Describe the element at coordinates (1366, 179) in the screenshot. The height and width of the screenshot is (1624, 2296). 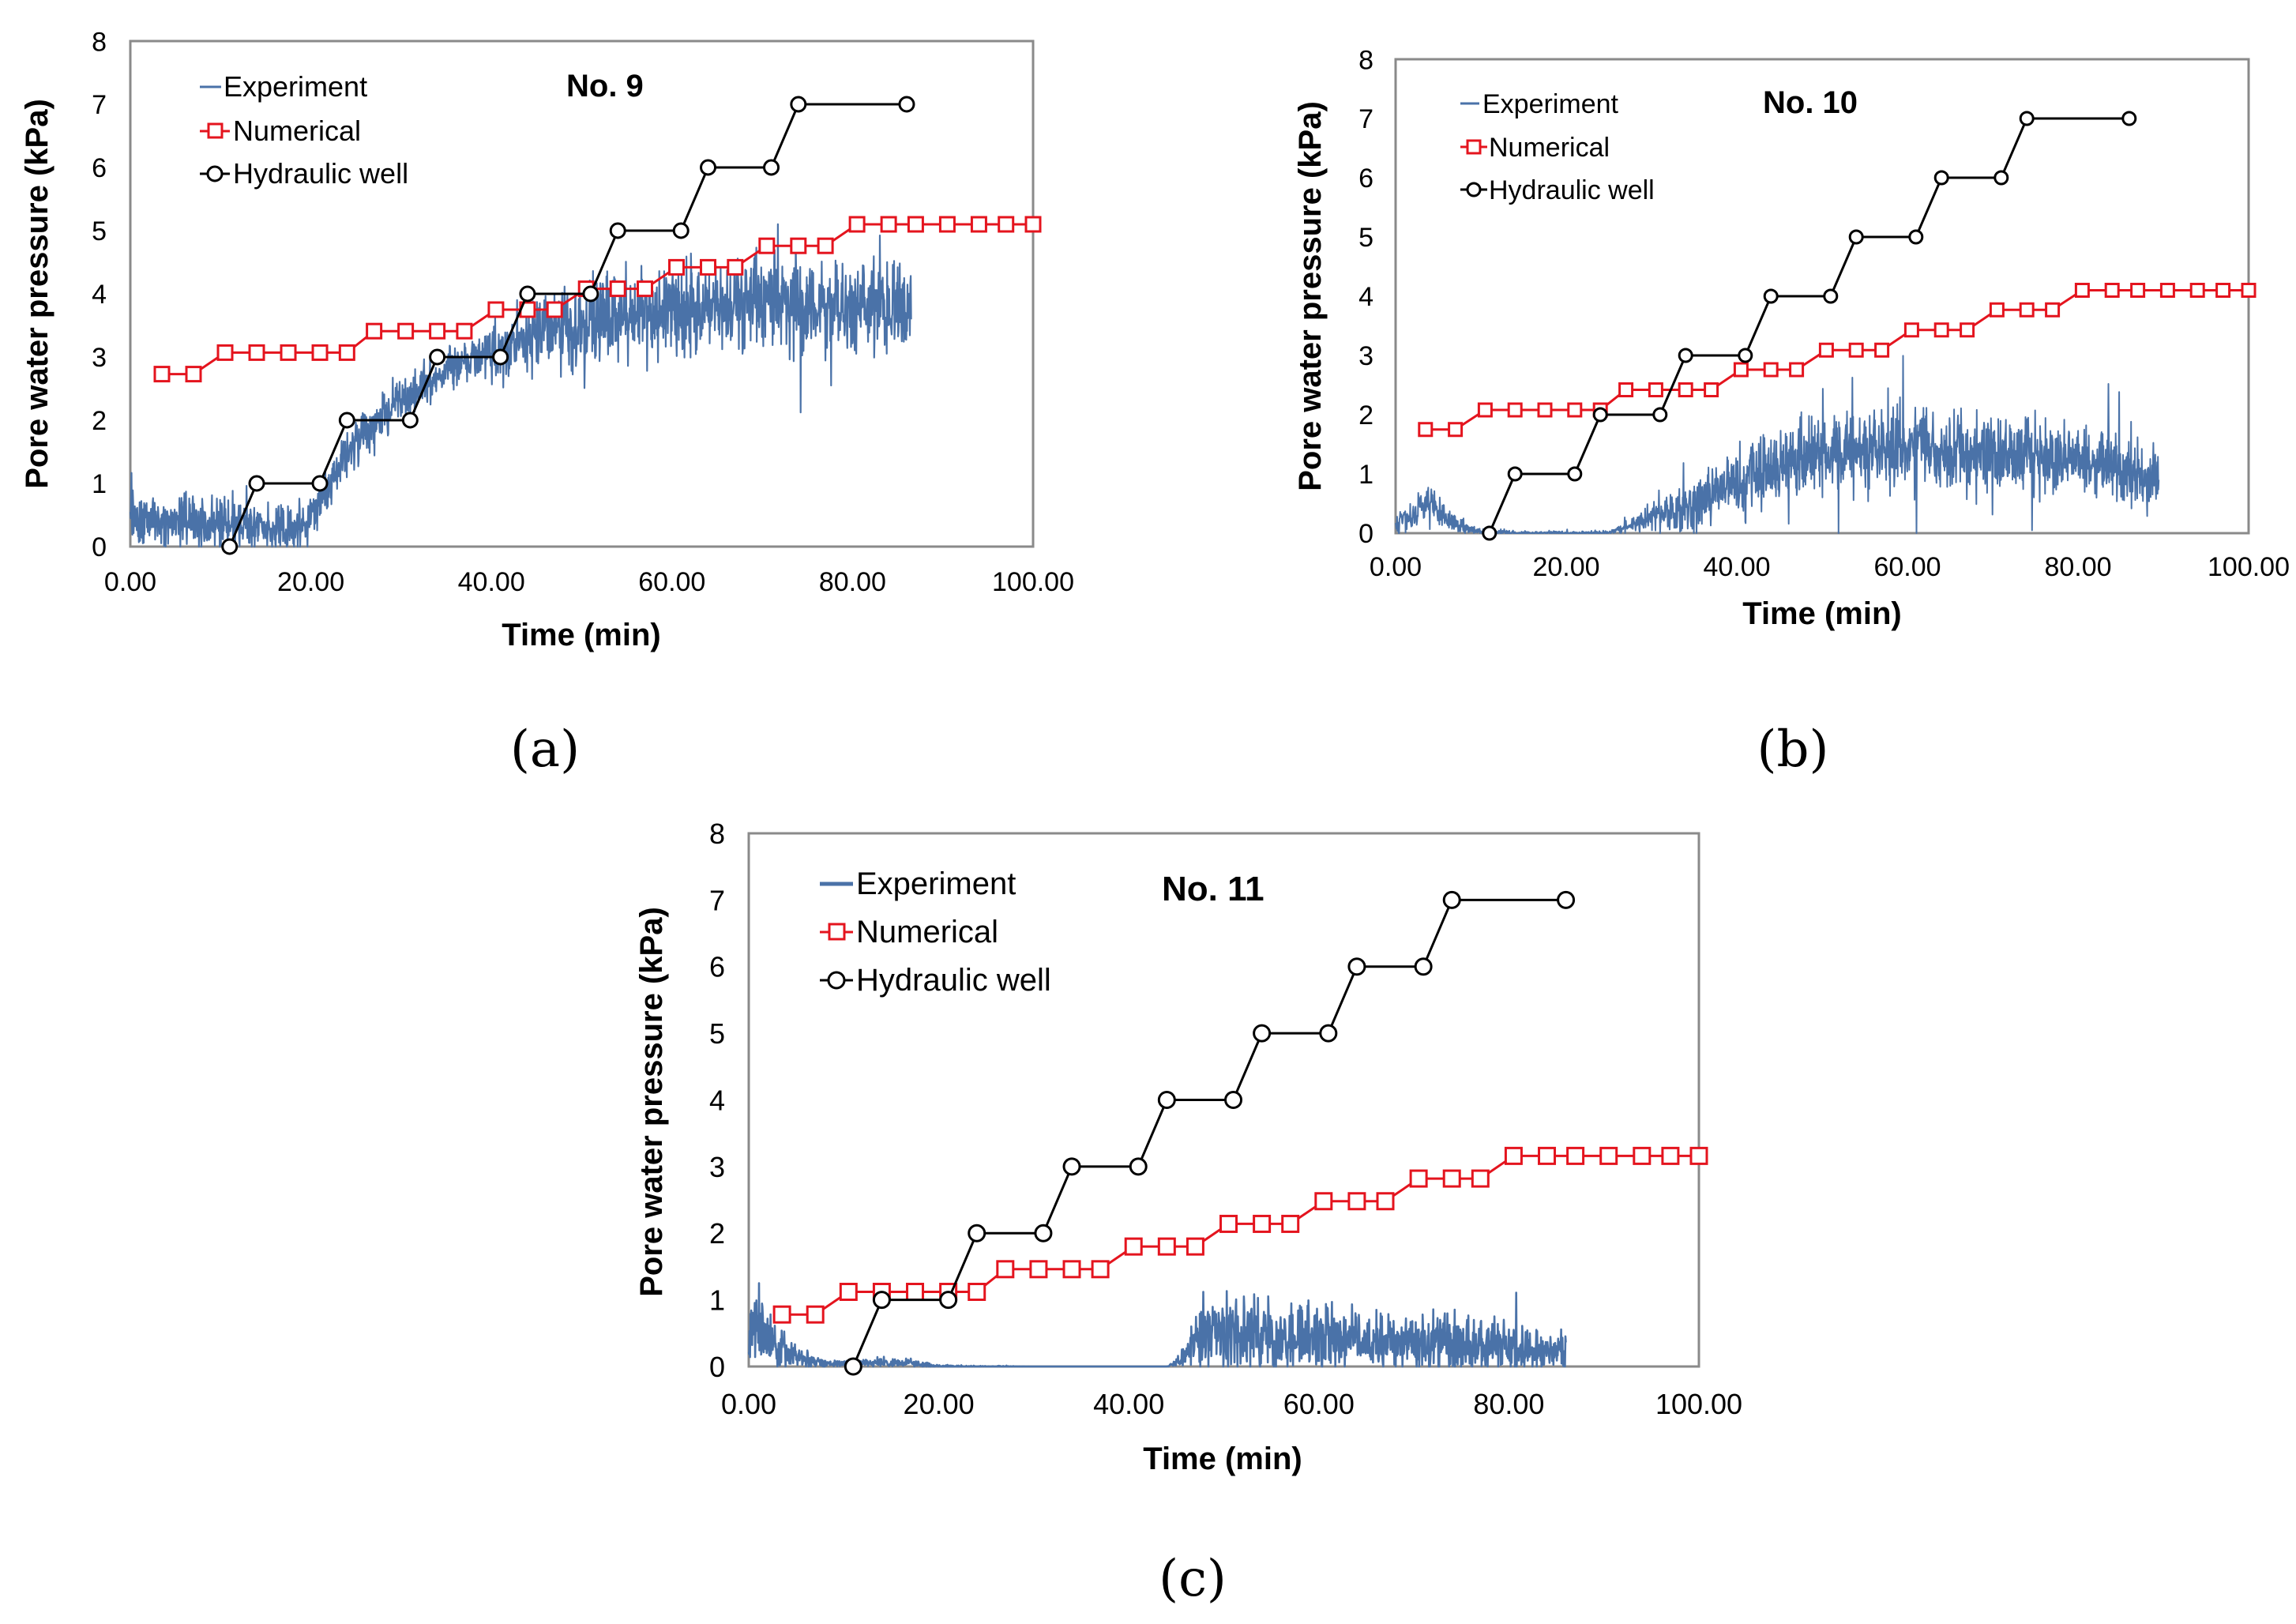
I see `y-tick-label: 6` at that location.